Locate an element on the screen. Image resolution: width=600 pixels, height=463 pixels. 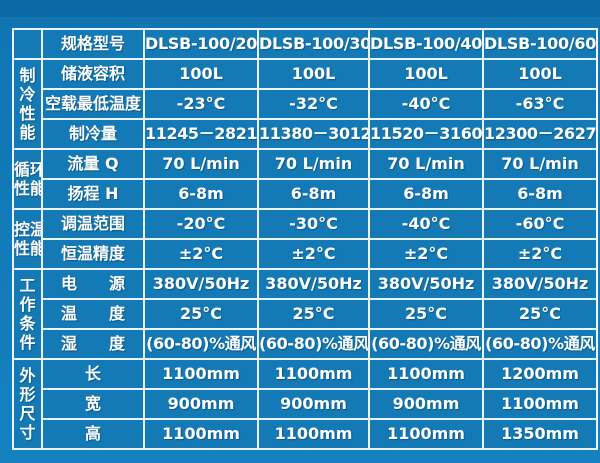
corner-cell is located at coordinates (27, 44).